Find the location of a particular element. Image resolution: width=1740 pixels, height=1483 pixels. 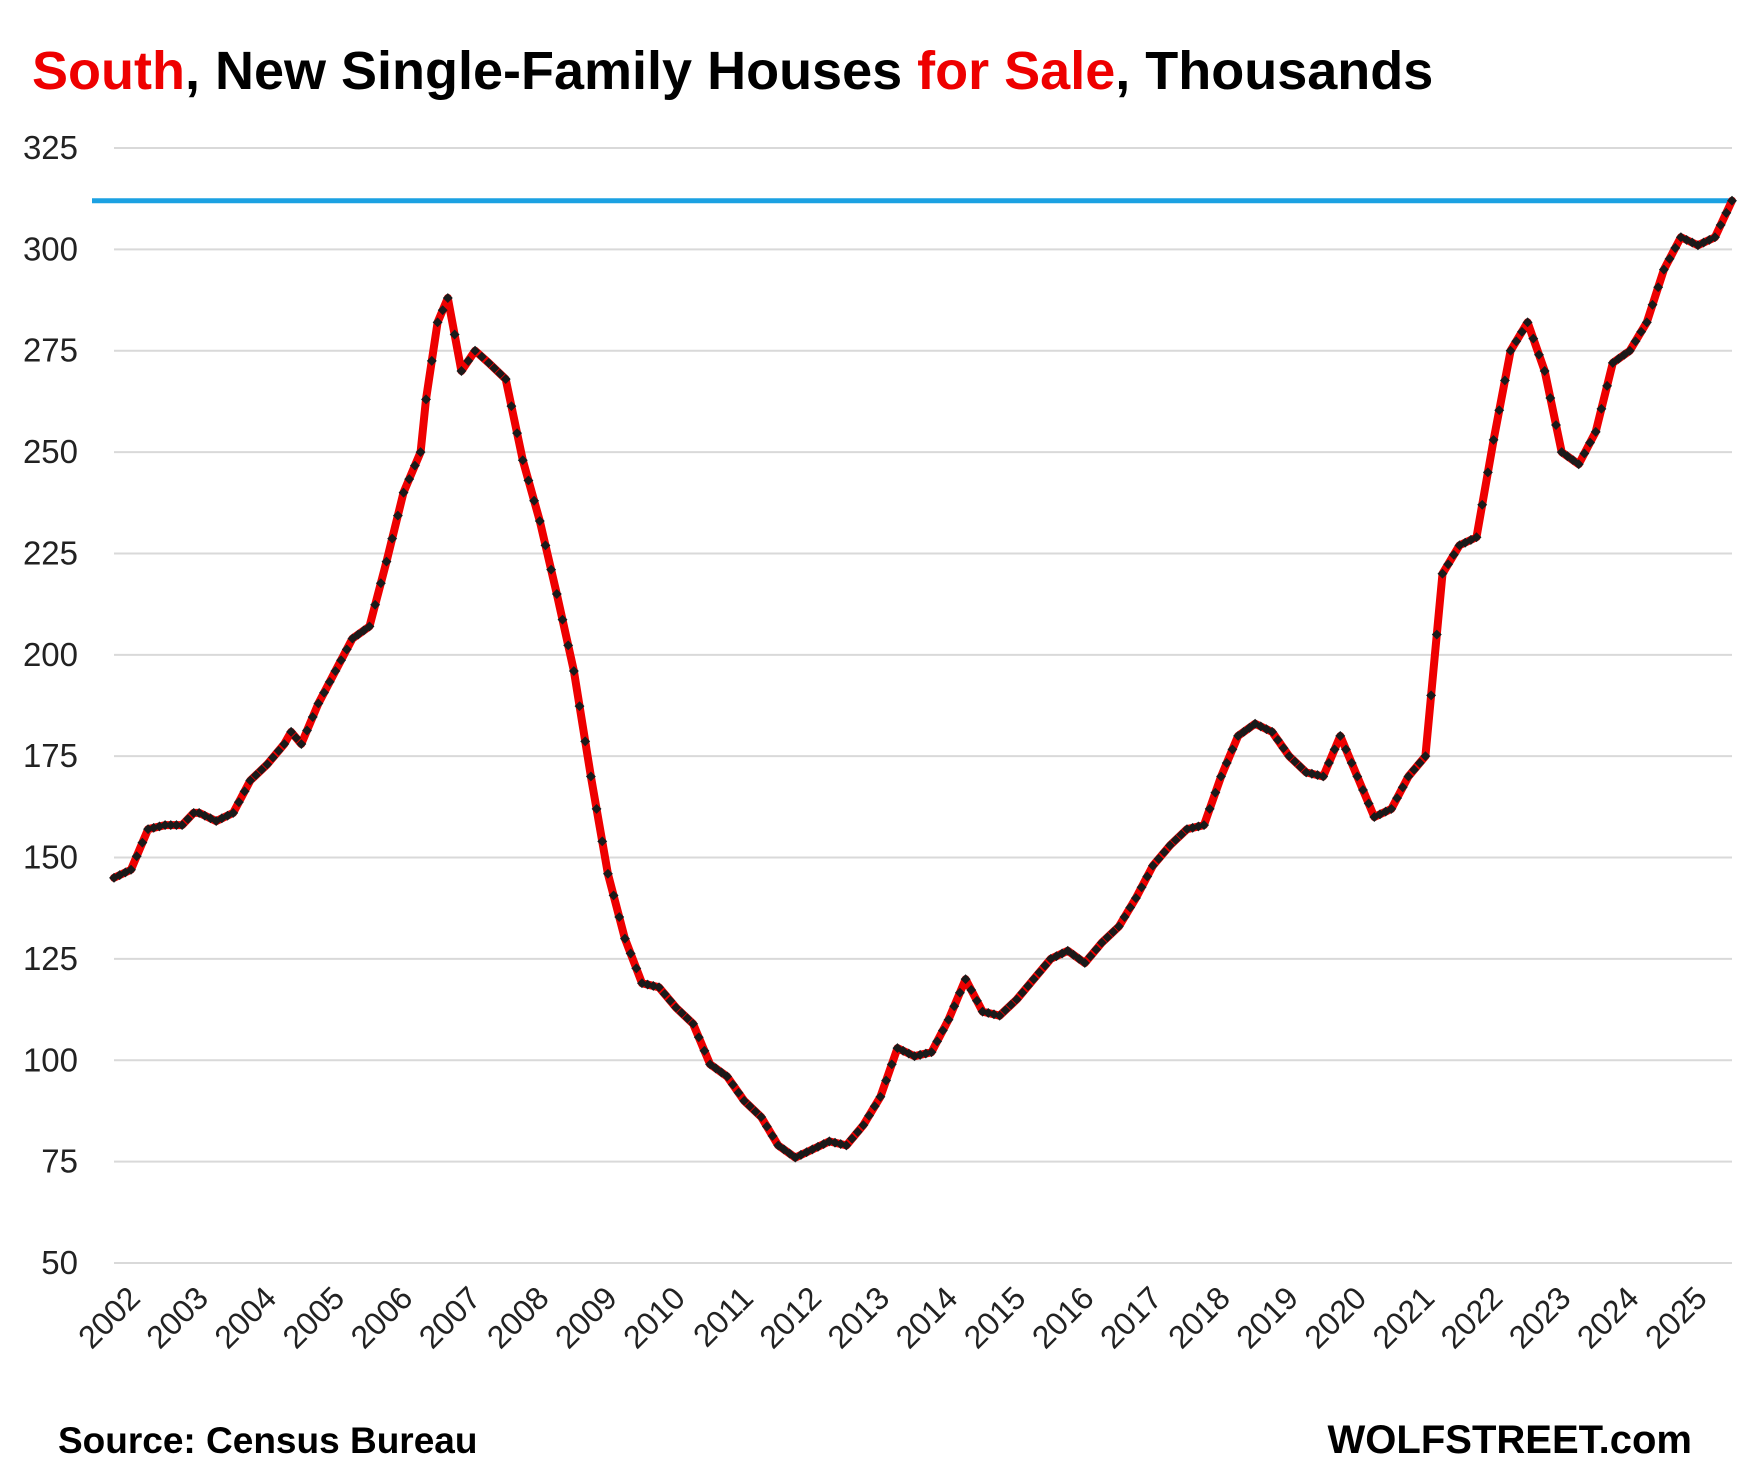

x-tick-label-2023: 2023 is located at coordinates (1540, 1317).